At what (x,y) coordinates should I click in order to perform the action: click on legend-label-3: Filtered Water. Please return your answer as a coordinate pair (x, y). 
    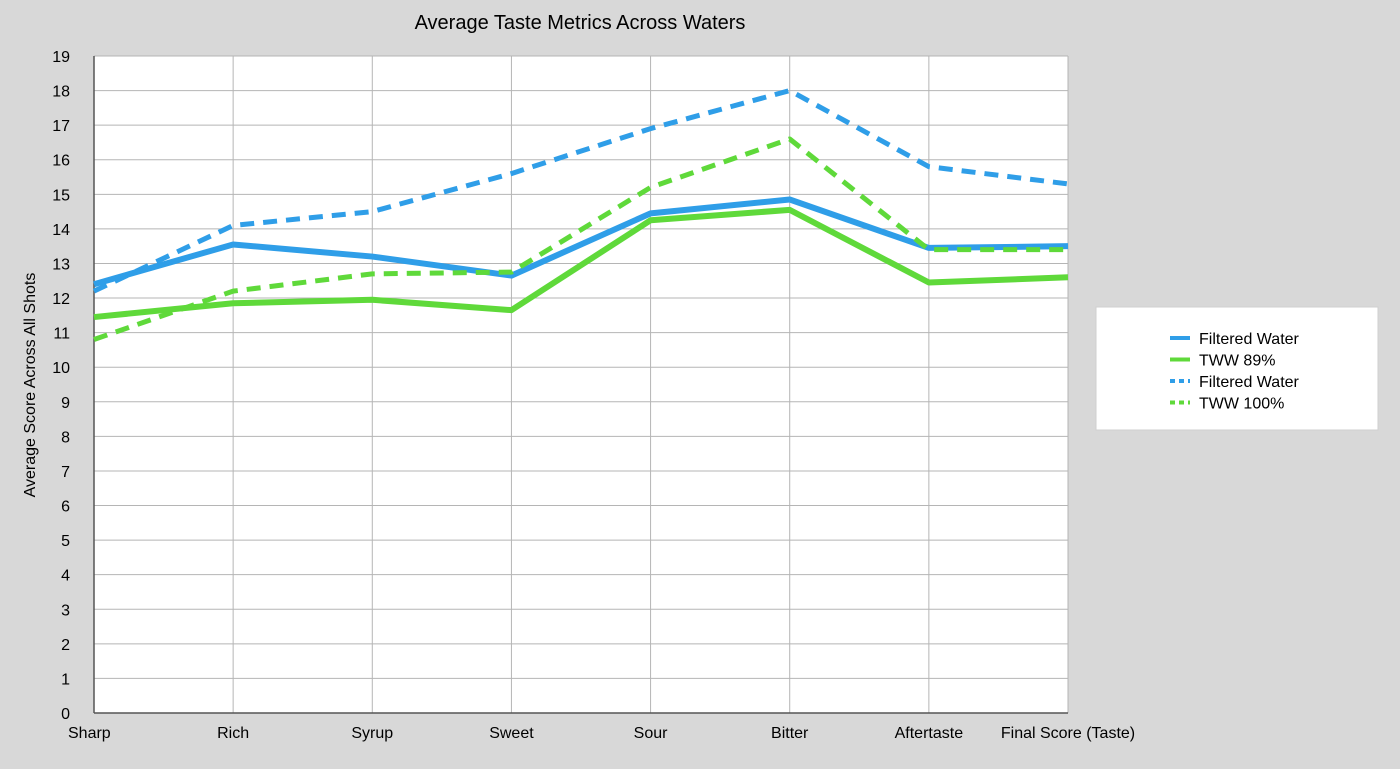
    Looking at the image, I should click on (1249, 382).